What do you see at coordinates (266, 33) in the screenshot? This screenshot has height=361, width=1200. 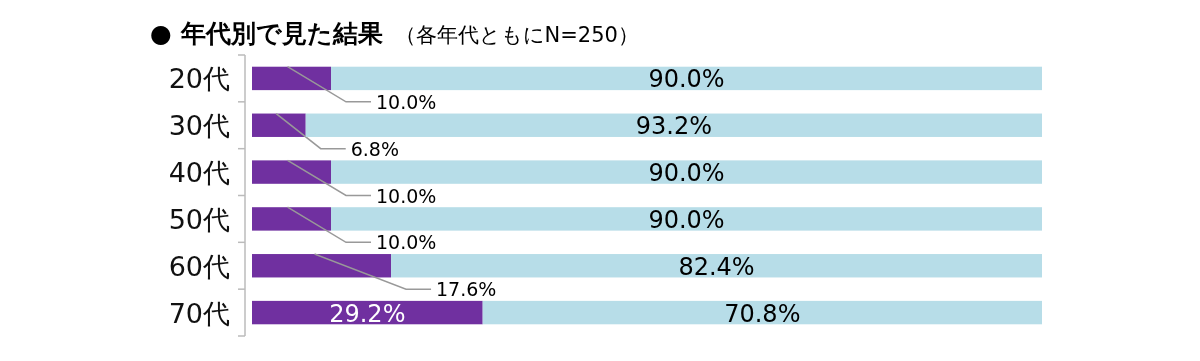 I see `chart-title: ● 年代別で見た結果` at bounding box center [266, 33].